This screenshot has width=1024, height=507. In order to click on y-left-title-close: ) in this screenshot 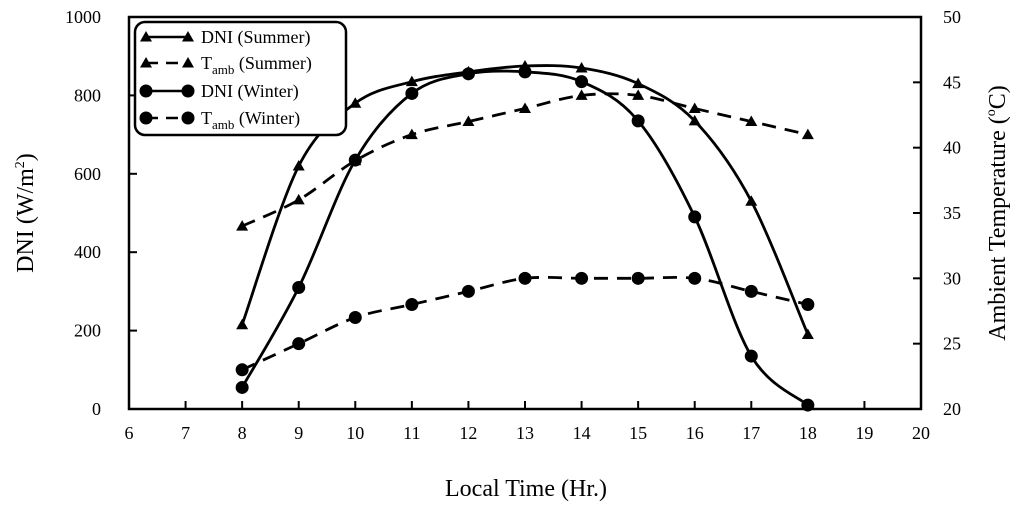, I will do `click(26, 157)`.